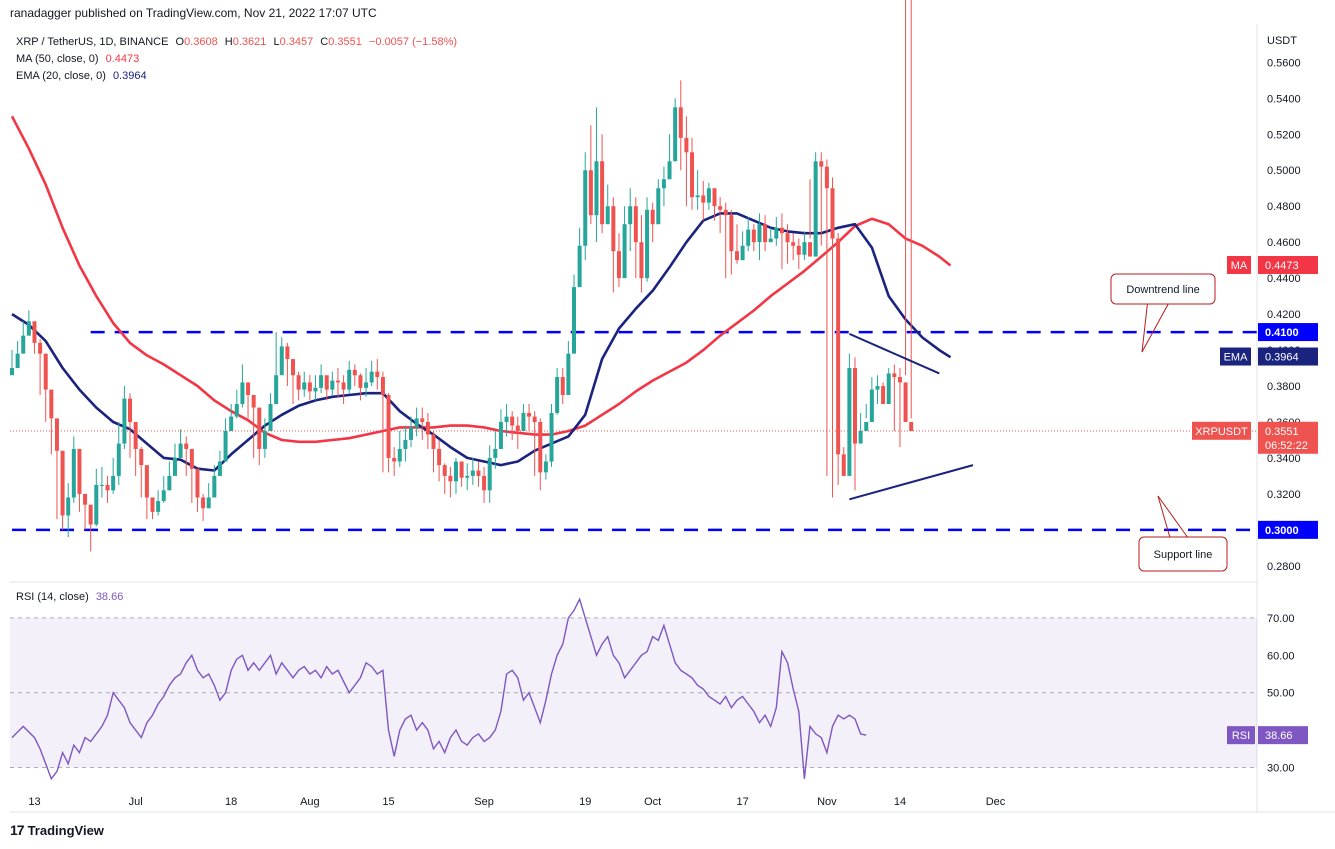 The width and height of the screenshot is (1335, 849). I want to click on downtrend-callout: Downtrend line, so click(1163, 313).